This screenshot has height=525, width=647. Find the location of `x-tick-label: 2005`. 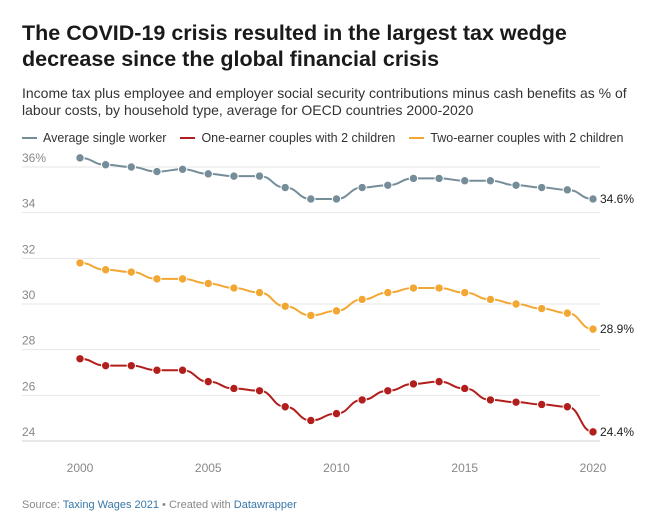

x-tick-label: 2005 is located at coordinates (208, 468).